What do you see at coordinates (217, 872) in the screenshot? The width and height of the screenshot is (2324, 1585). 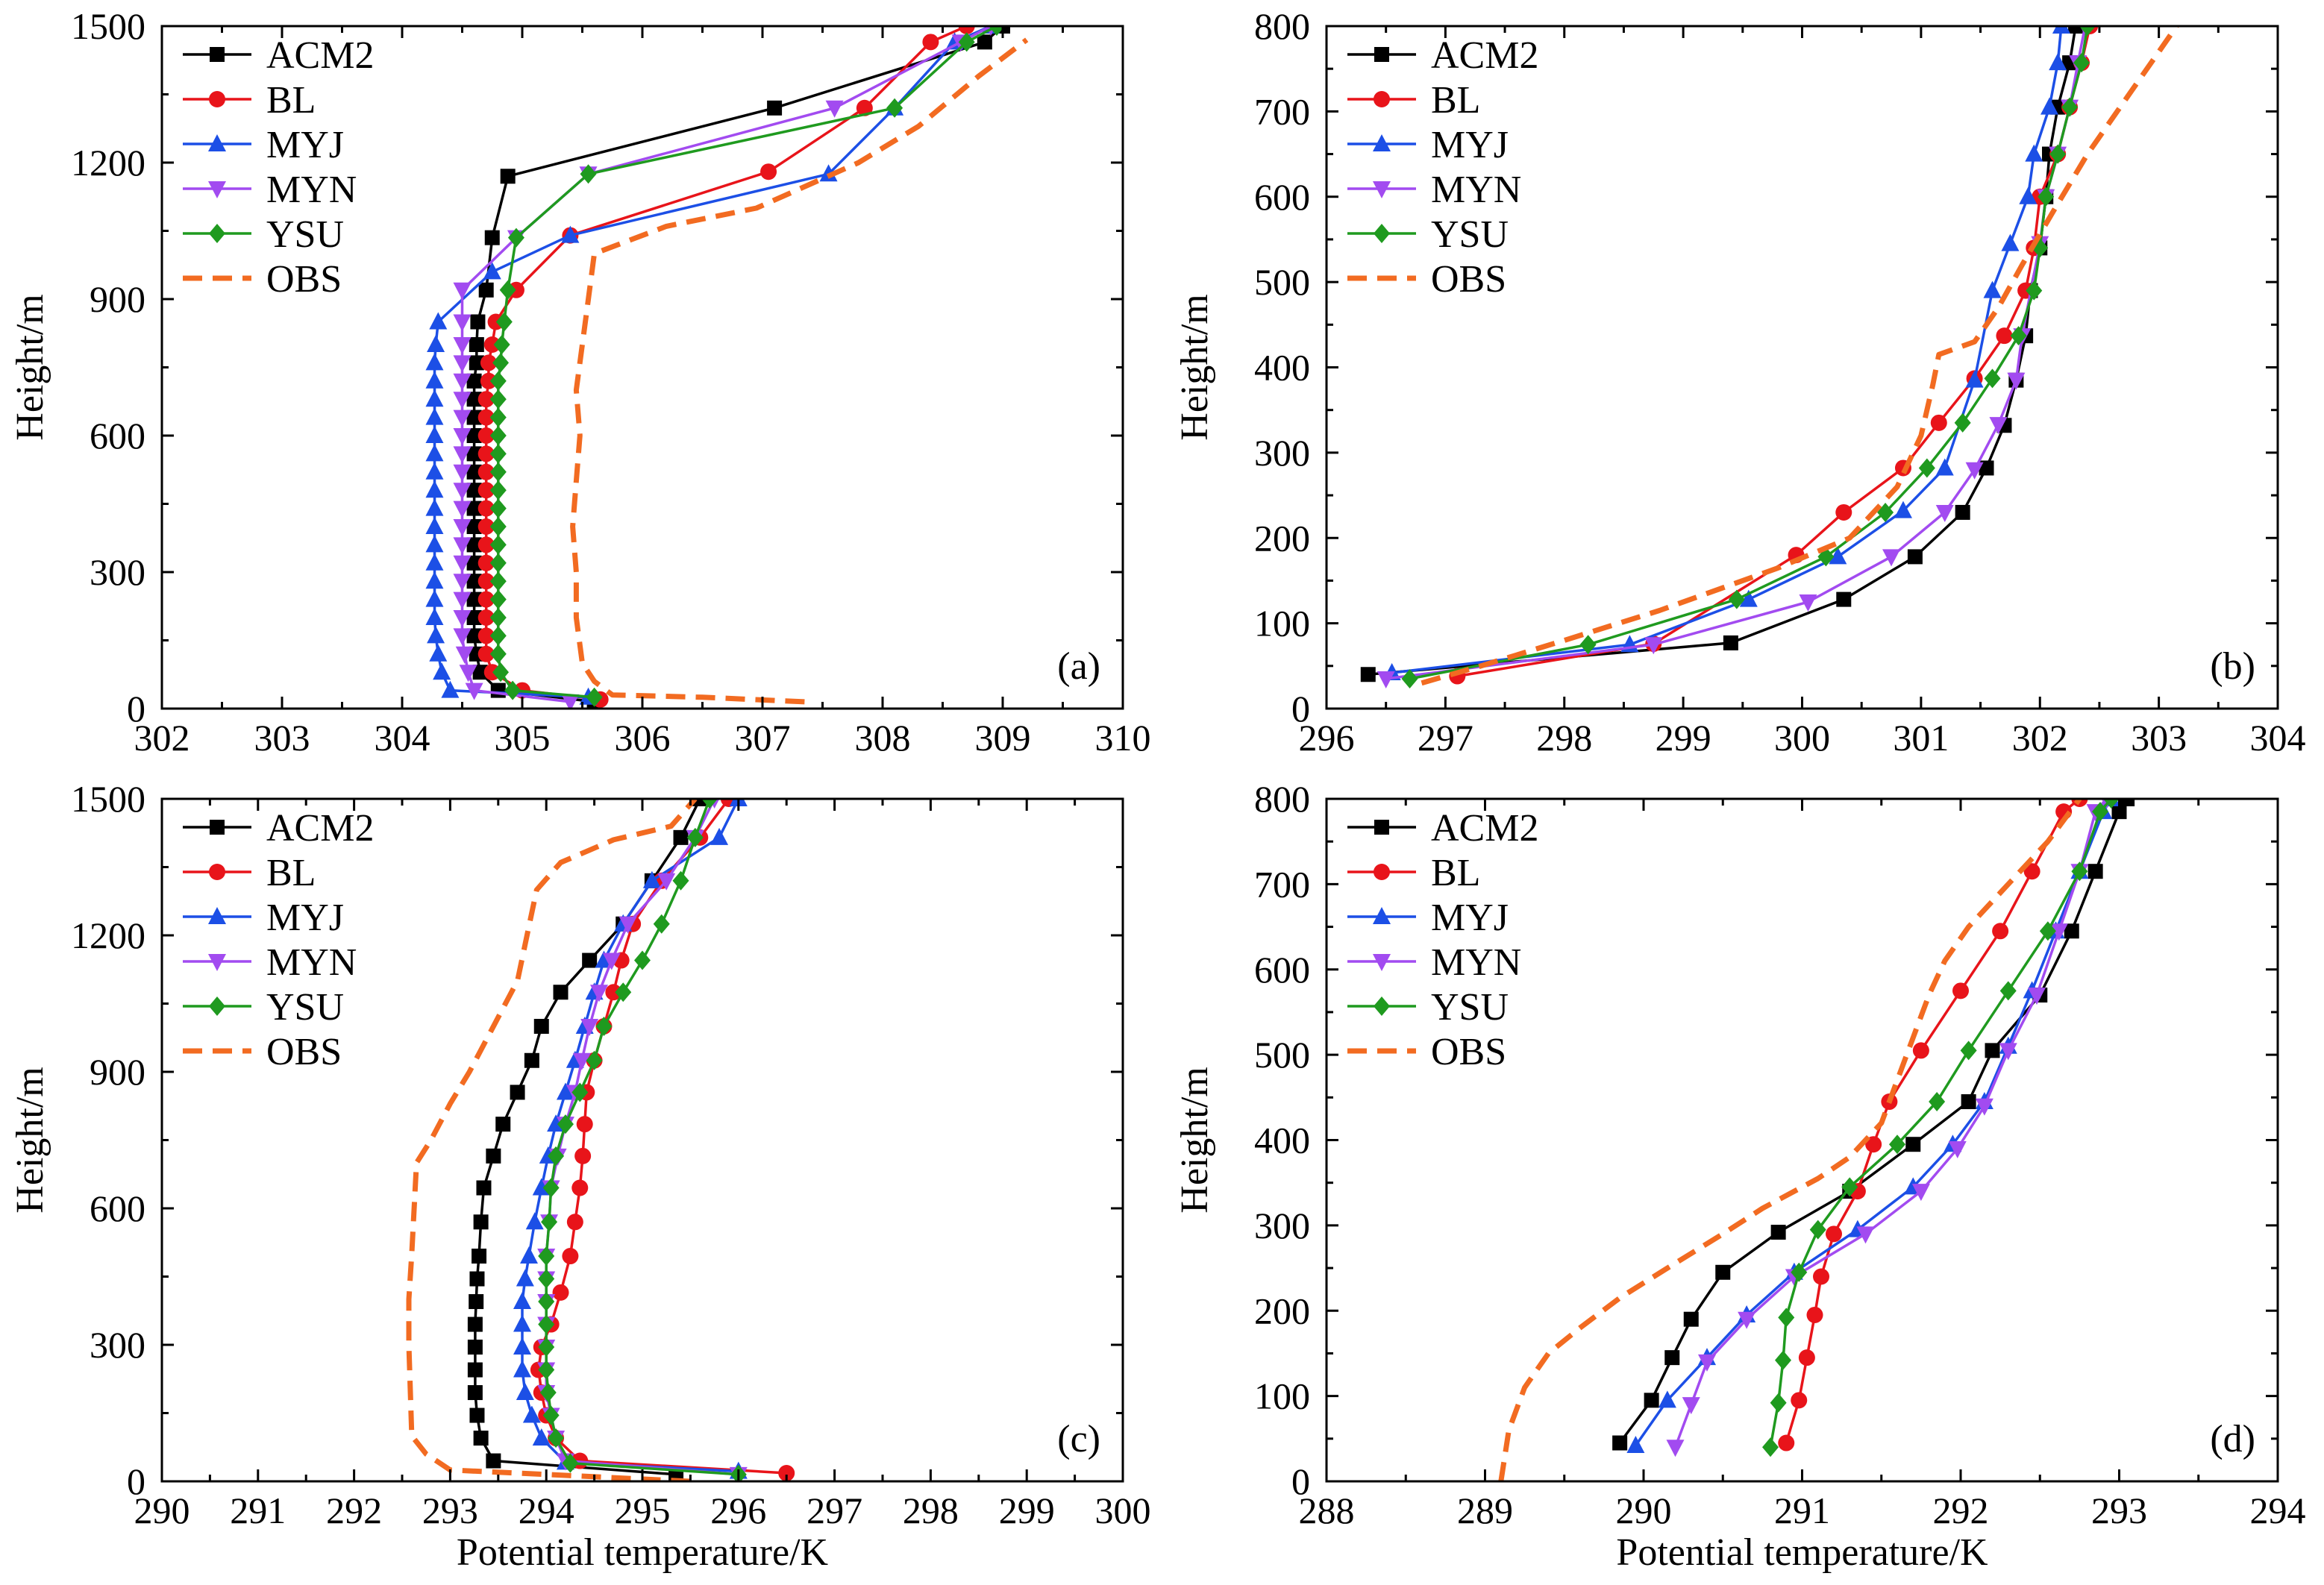 I see `legend-marker-bl` at bounding box center [217, 872].